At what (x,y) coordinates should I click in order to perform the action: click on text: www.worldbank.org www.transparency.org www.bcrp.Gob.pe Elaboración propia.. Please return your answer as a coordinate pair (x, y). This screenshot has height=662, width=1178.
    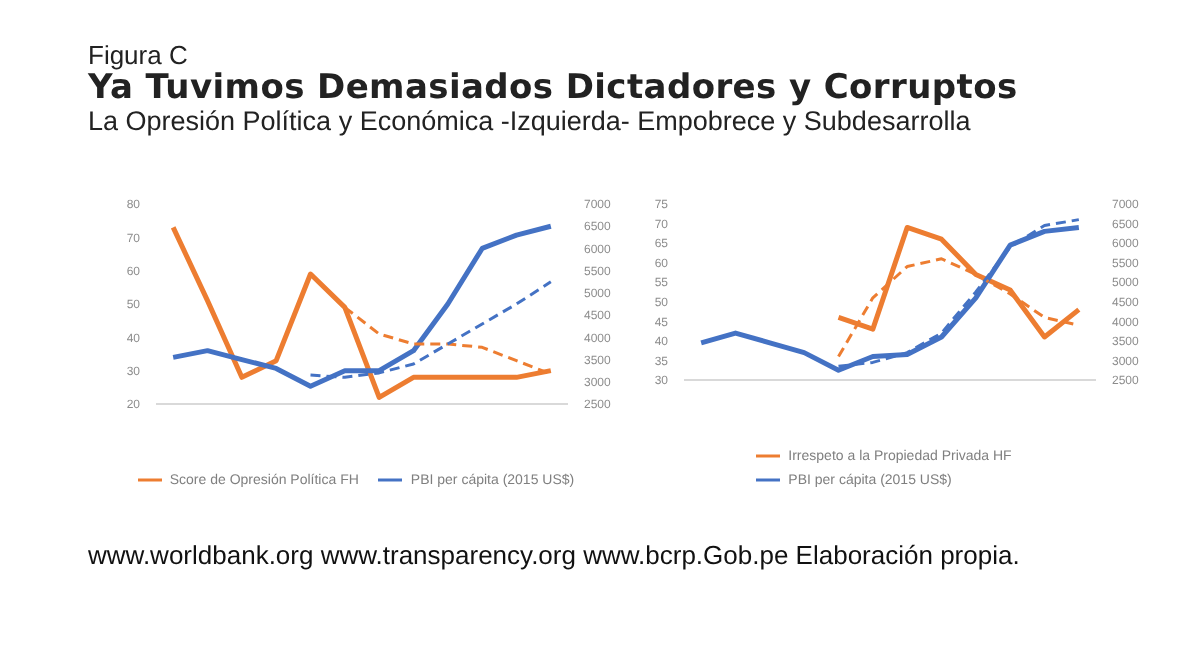
    Looking at the image, I should click on (554, 555).